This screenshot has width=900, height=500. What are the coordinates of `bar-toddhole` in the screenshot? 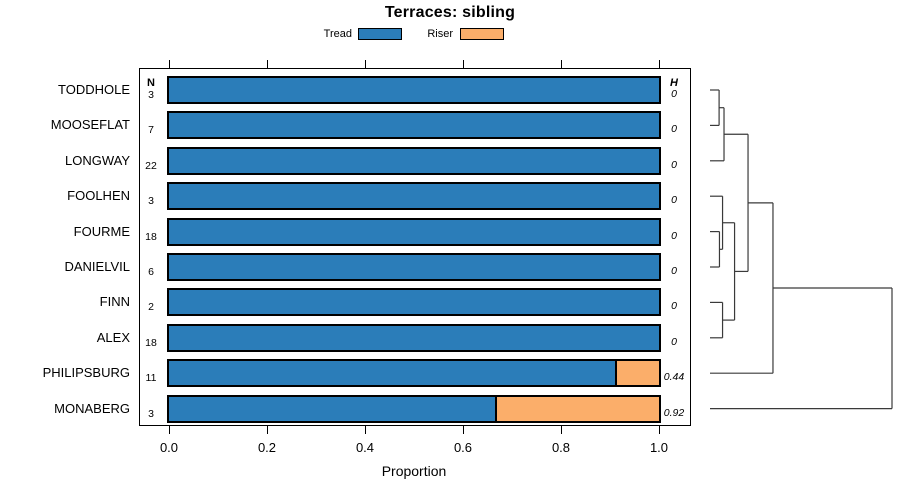 It's located at (414, 90).